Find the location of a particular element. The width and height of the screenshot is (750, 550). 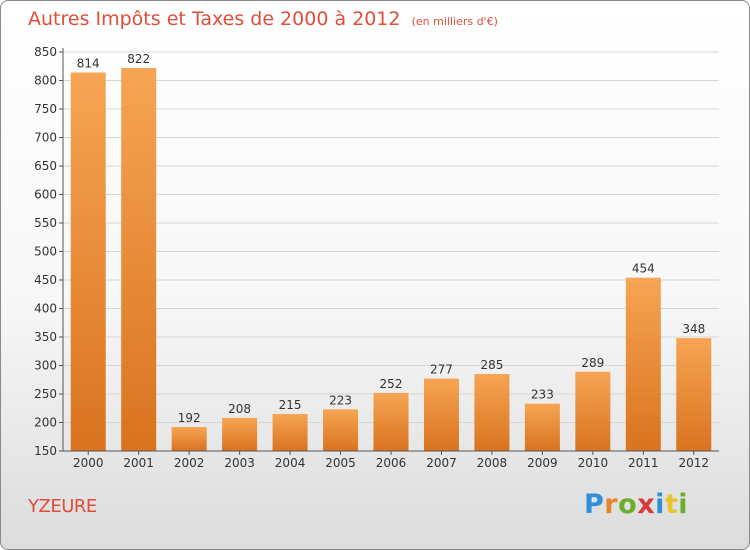

y-tick-label: 650 is located at coordinates (45, 166).